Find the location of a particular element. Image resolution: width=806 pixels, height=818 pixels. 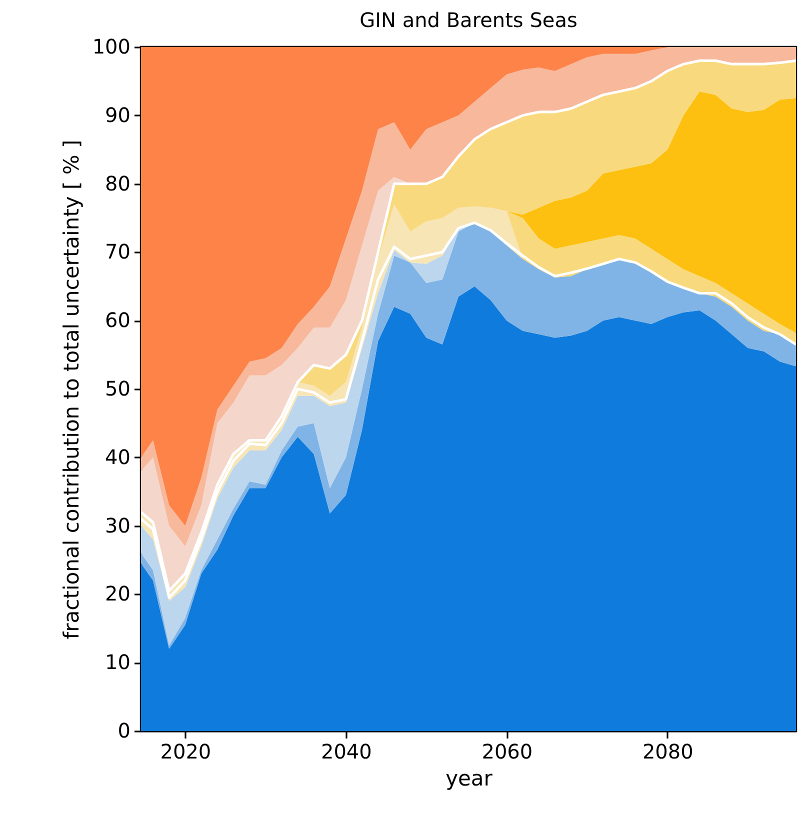

y-tick-label: 60 is located at coordinates (117, 320).